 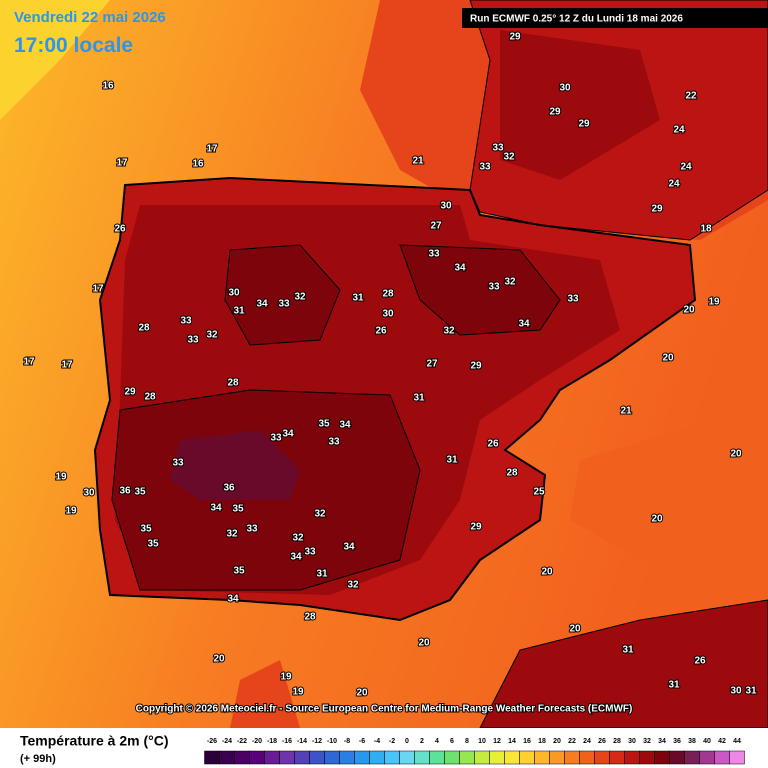 What do you see at coordinates (287, 741) in the screenshot?
I see `legend-tick-label: -16` at bounding box center [287, 741].